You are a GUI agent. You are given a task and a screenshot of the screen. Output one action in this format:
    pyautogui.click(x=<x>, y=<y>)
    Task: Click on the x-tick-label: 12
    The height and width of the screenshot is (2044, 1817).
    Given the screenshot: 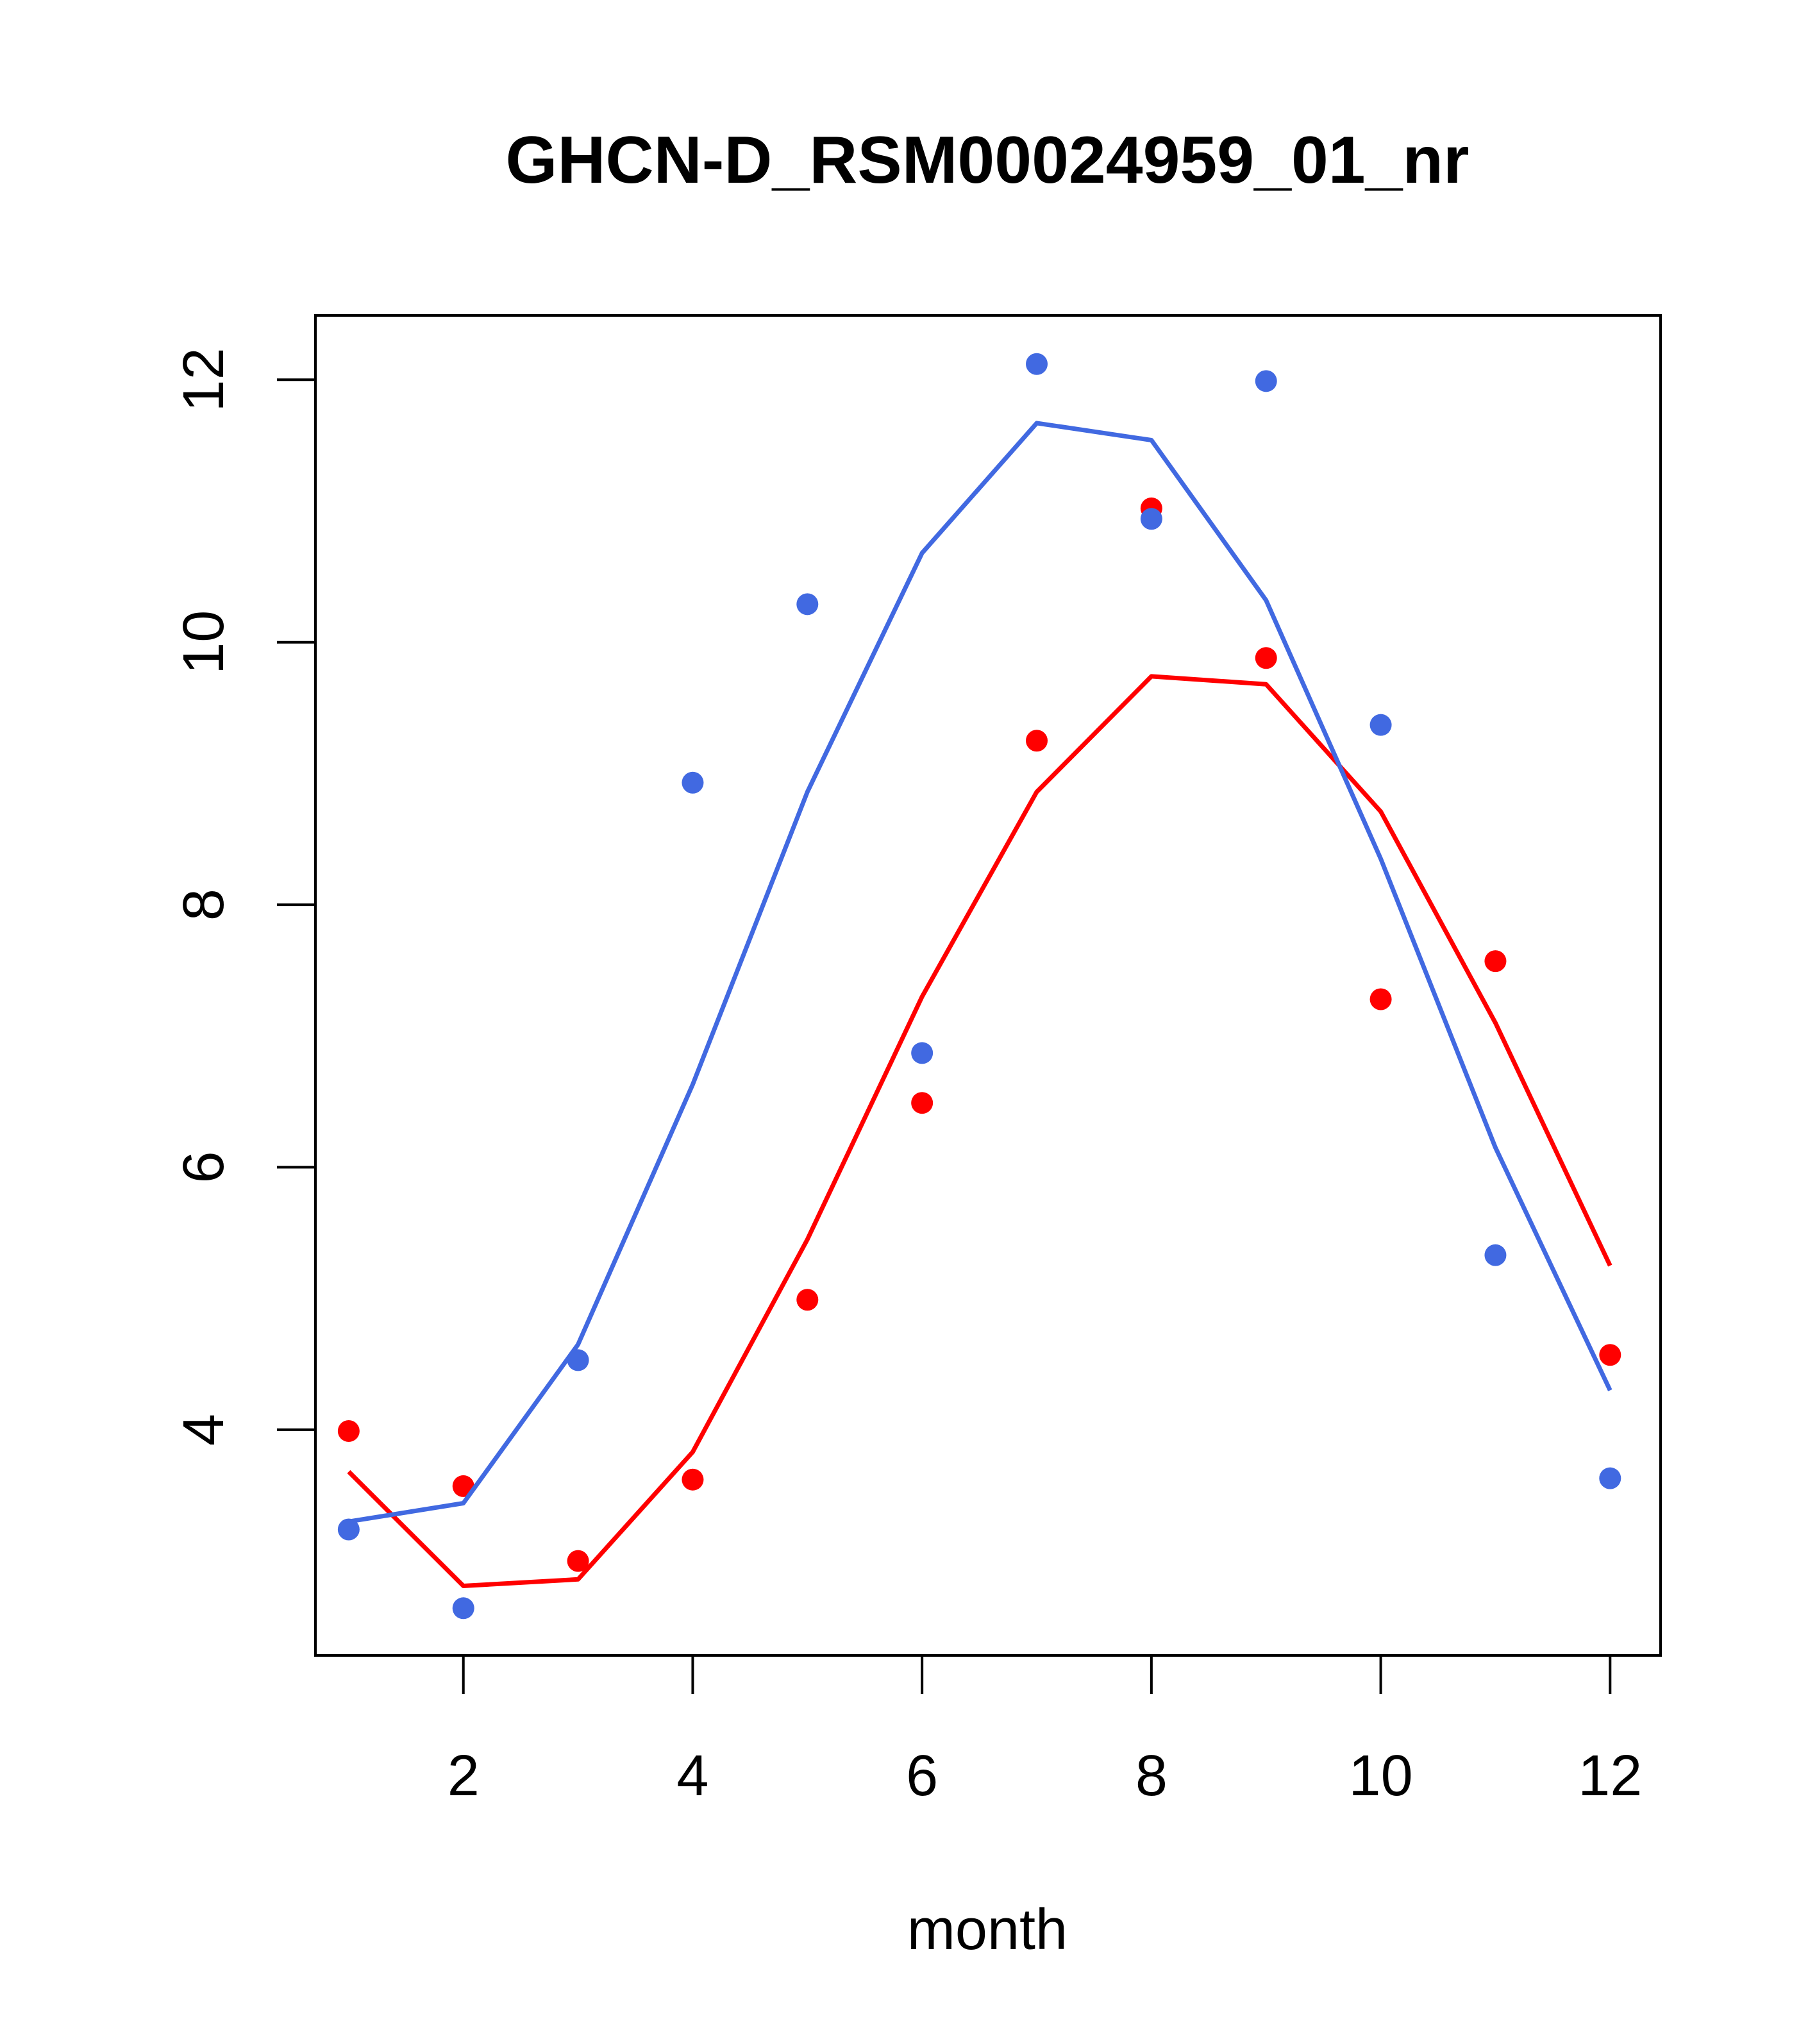 What is the action you would take?
    pyautogui.click(x=1610, y=1776)
    